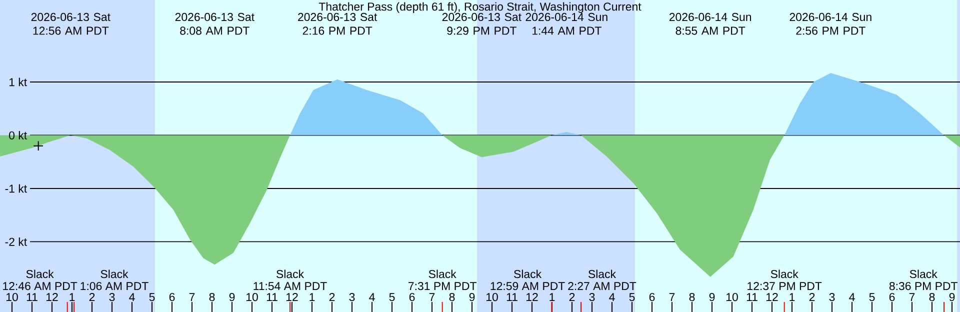 The height and width of the screenshot is (312, 960). What do you see at coordinates (114, 286) in the screenshot?
I see `annotation: 1:06 AM PDT` at bounding box center [114, 286].